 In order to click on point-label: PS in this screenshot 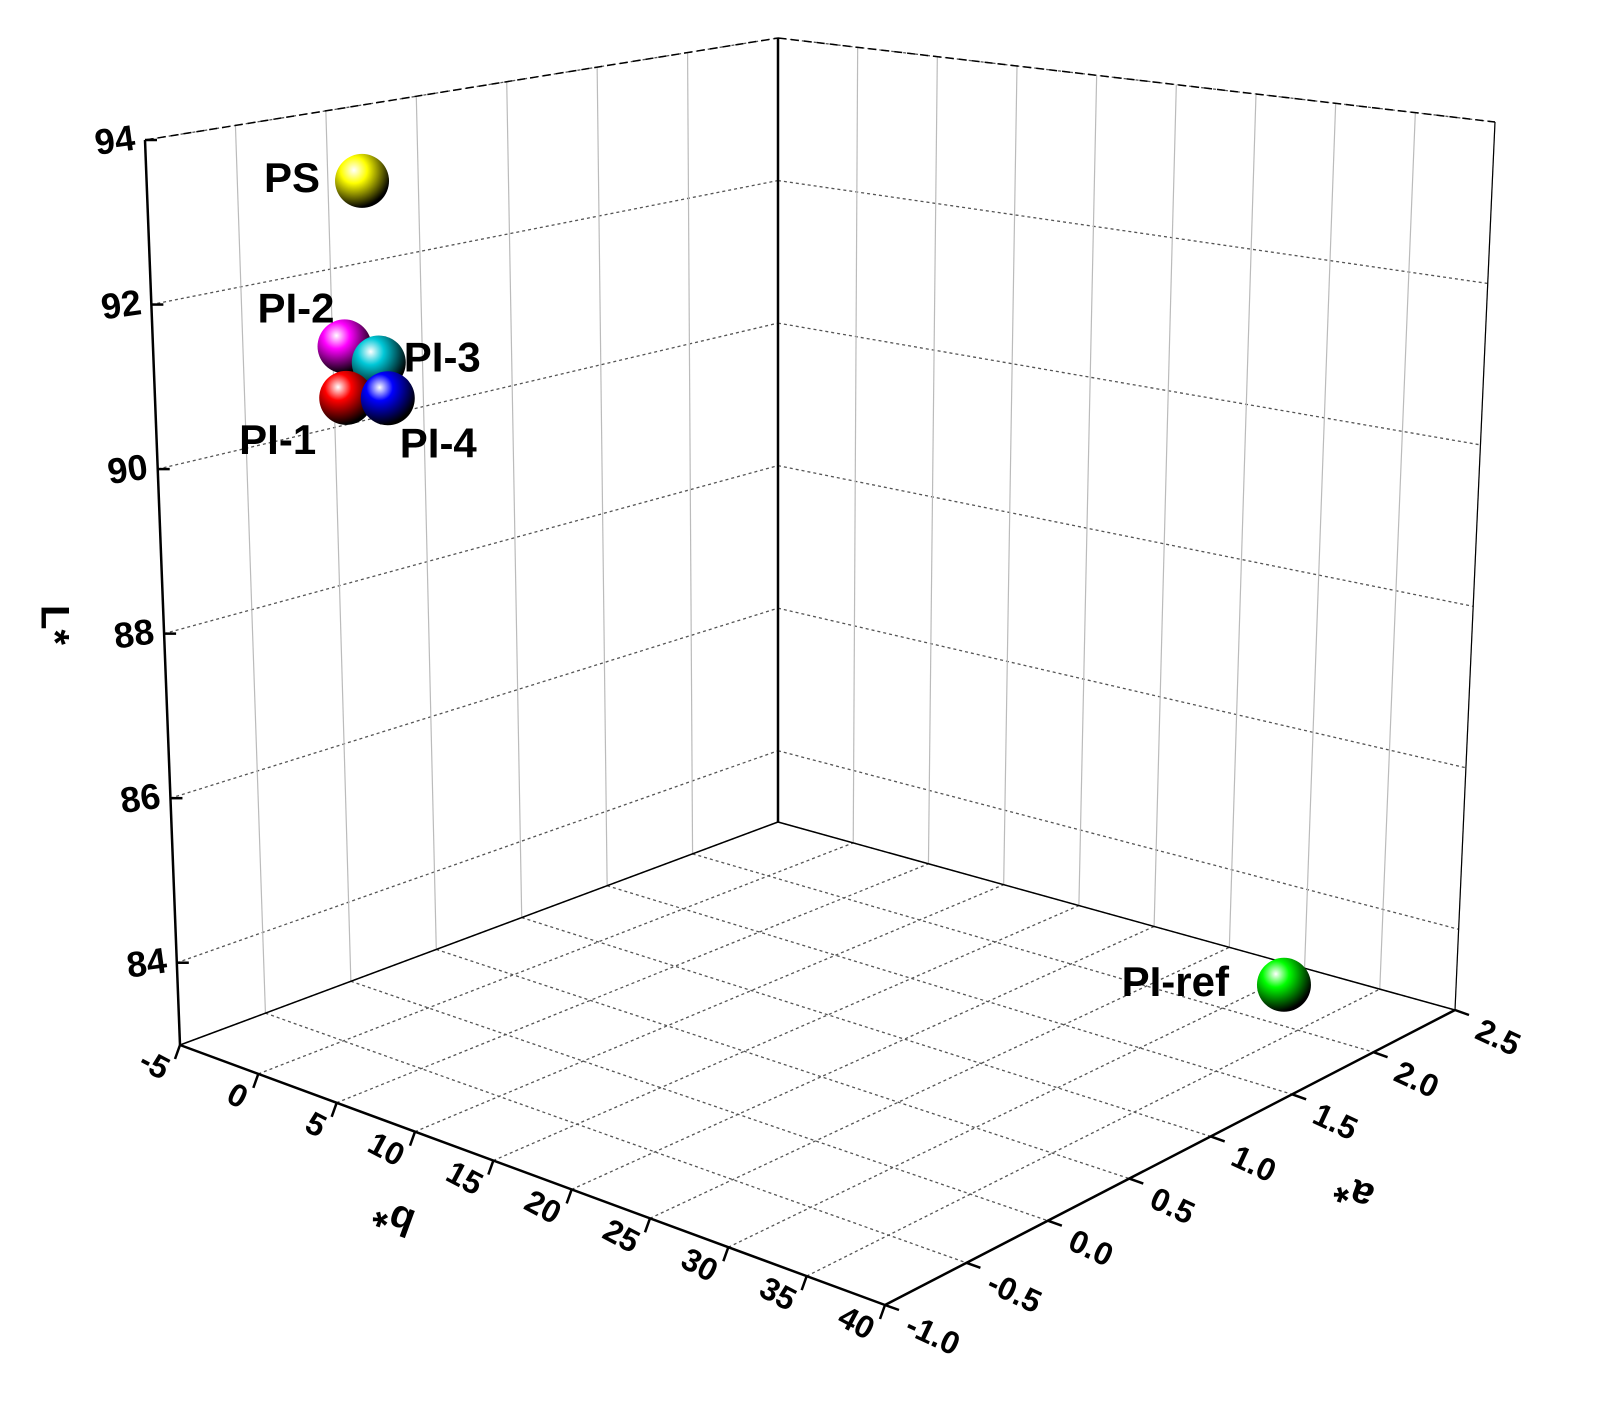, I will do `click(292, 177)`.